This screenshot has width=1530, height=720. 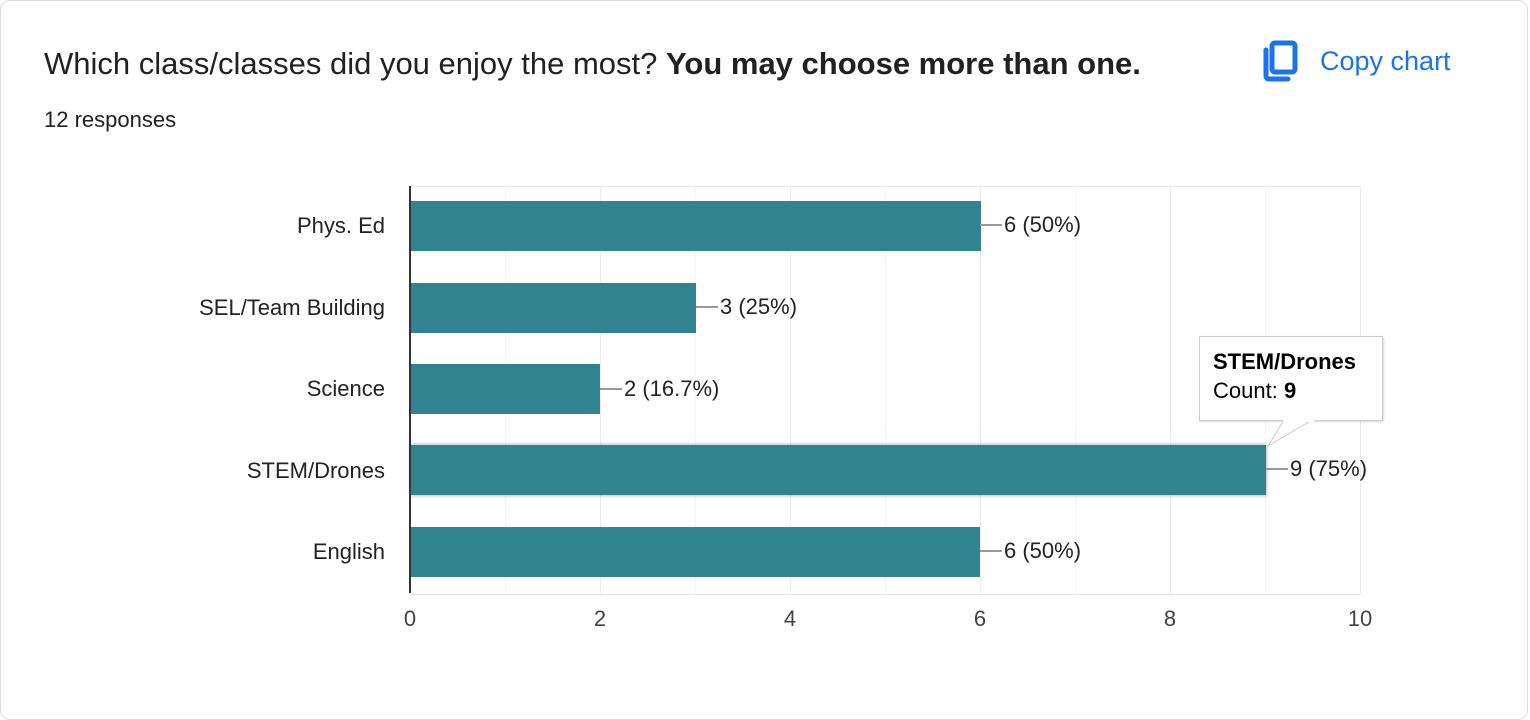 I want to click on bar-english, so click(x=695, y=552).